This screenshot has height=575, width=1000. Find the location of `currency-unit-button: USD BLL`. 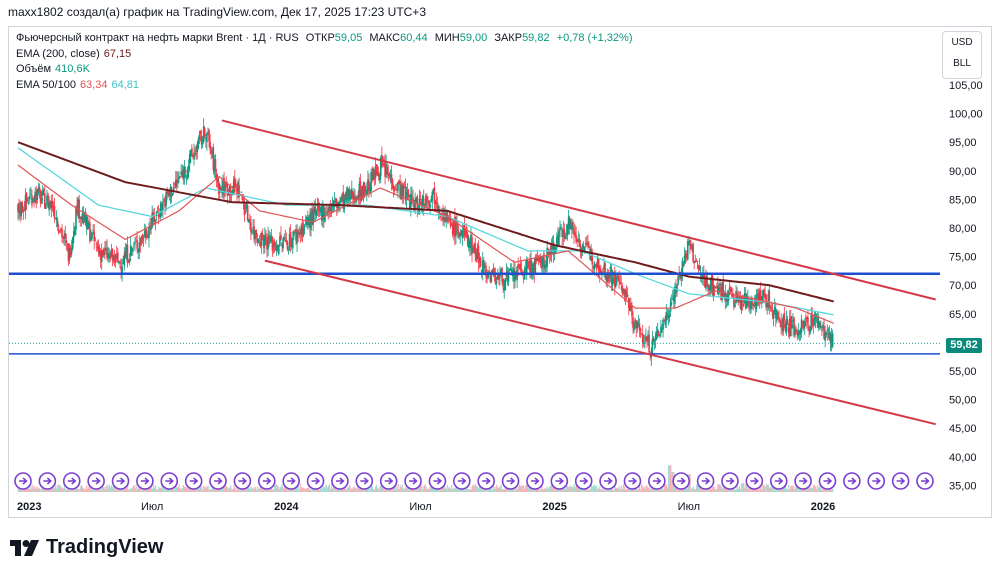

currency-unit-button: USD BLL is located at coordinates (962, 55).